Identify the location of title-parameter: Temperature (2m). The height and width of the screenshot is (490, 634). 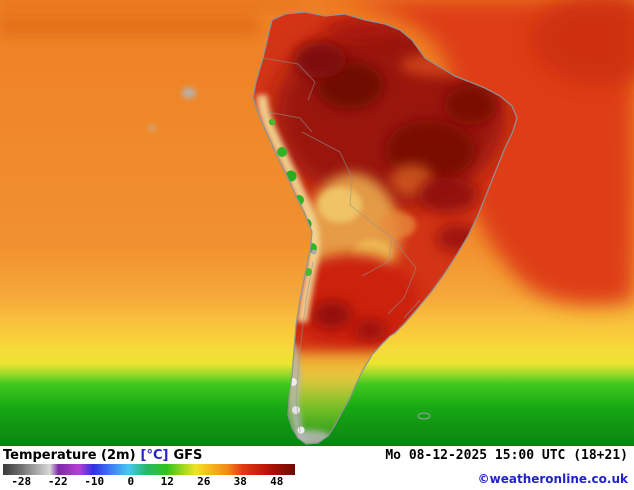
(69, 455).